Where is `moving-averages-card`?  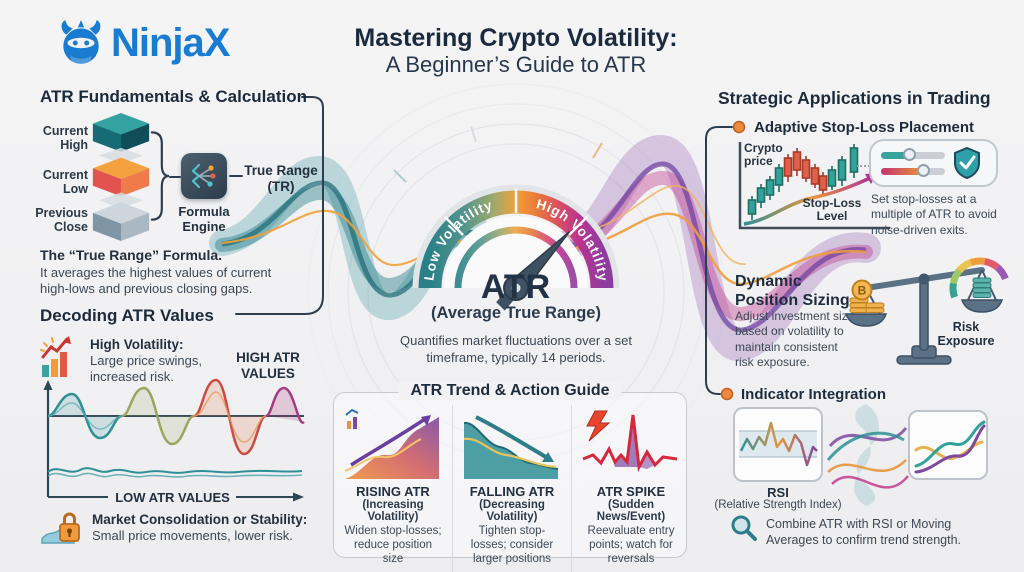 moving-averages-card is located at coordinates (948, 445).